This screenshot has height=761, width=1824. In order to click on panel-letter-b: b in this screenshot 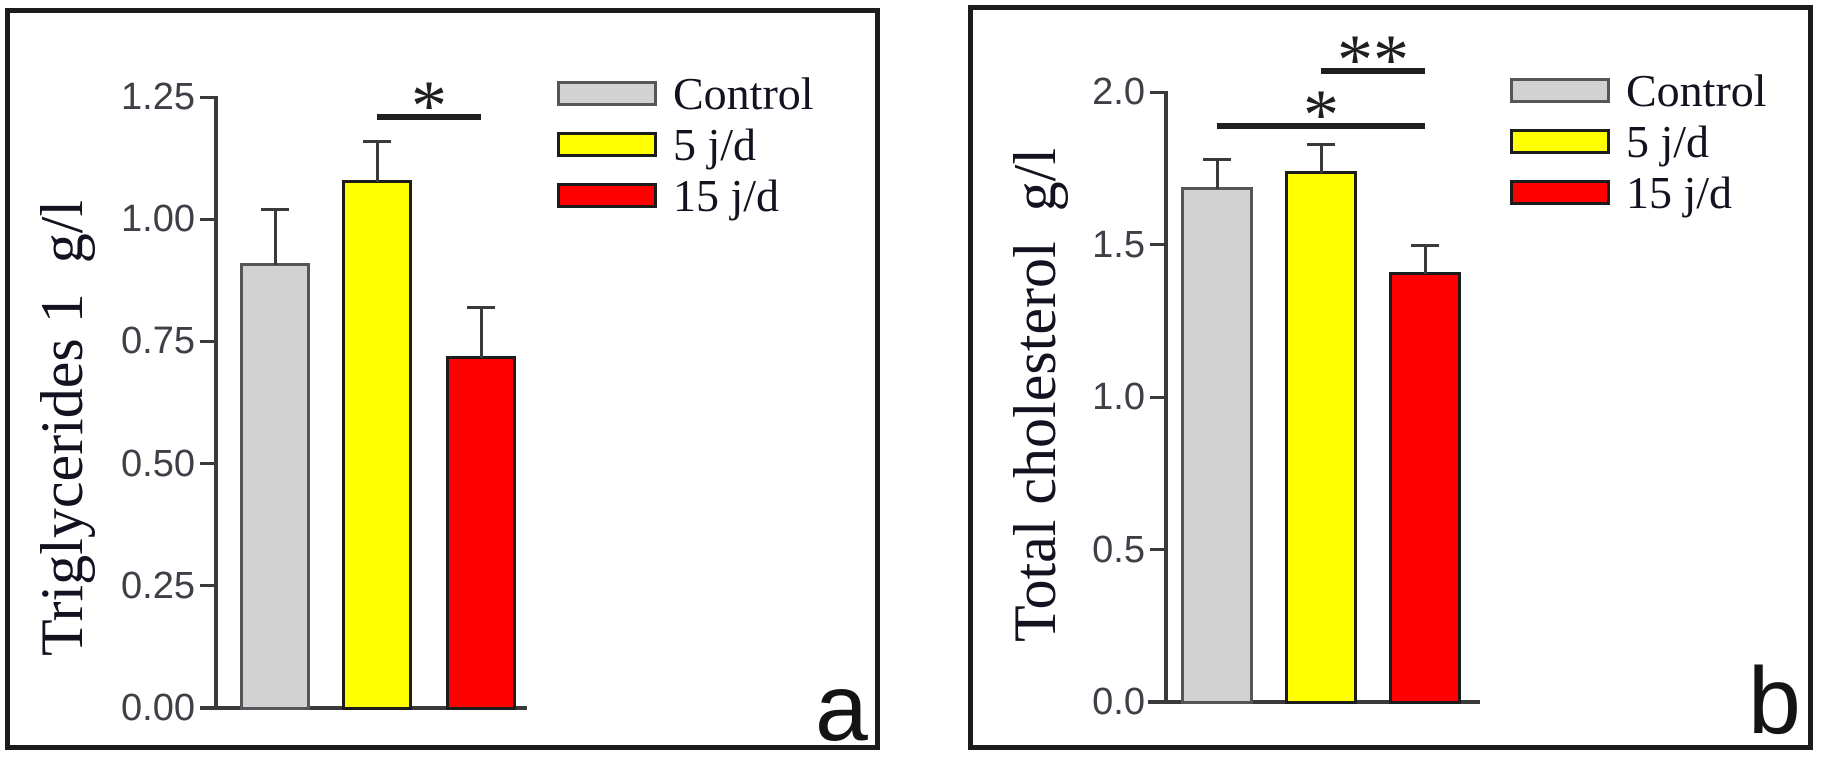, I will do `click(1774, 701)`.